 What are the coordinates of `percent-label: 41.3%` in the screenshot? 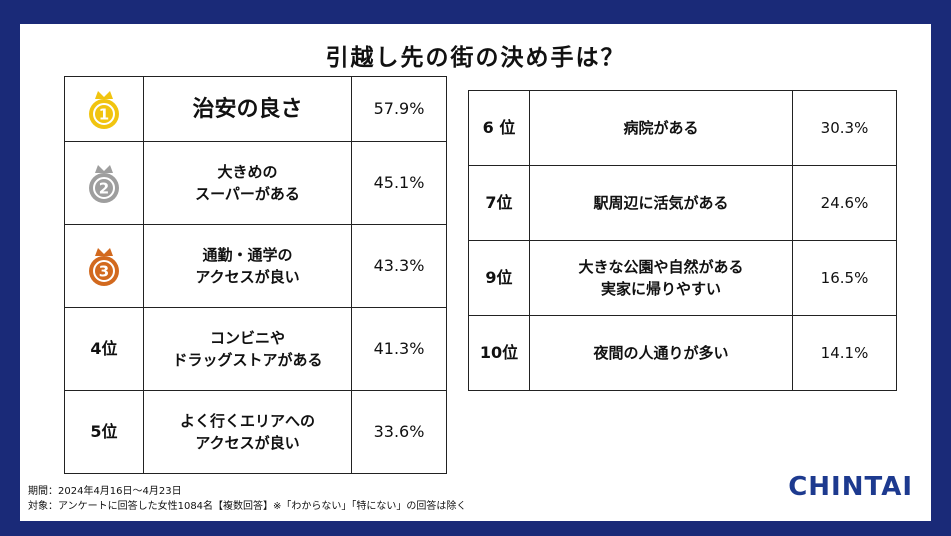 It's located at (399, 349).